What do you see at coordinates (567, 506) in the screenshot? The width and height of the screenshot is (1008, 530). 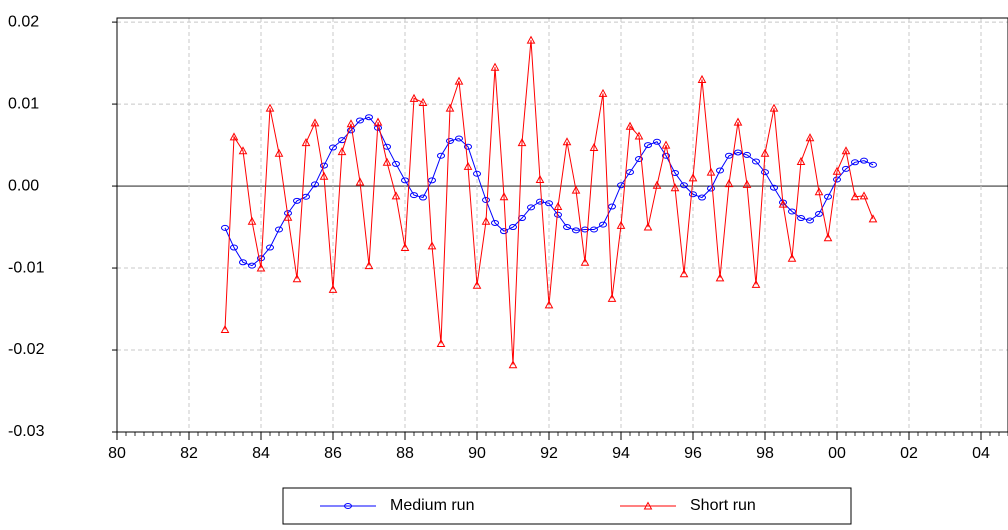 I see `legend-box` at bounding box center [567, 506].